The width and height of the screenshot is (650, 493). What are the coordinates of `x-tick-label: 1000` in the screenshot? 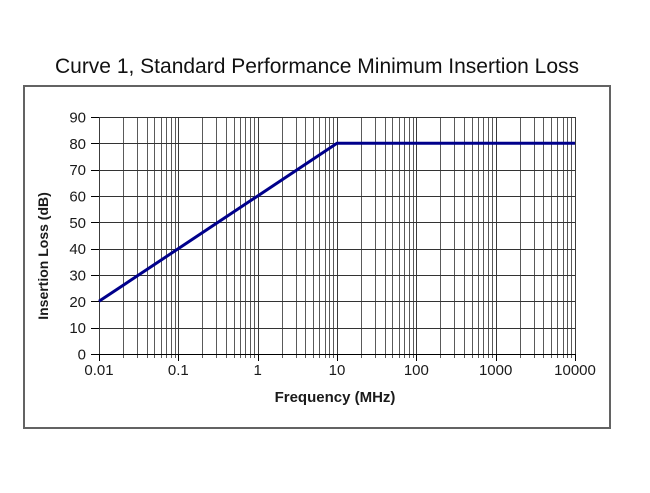 It's located at (495, 370).